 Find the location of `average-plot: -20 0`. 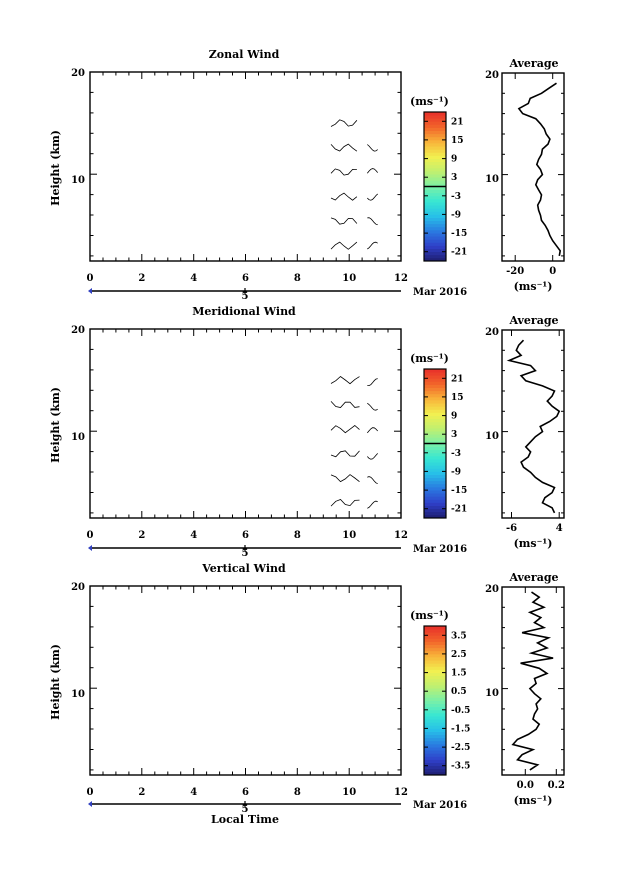

average-plot: -20 0 is located at coordinates (533, 174).